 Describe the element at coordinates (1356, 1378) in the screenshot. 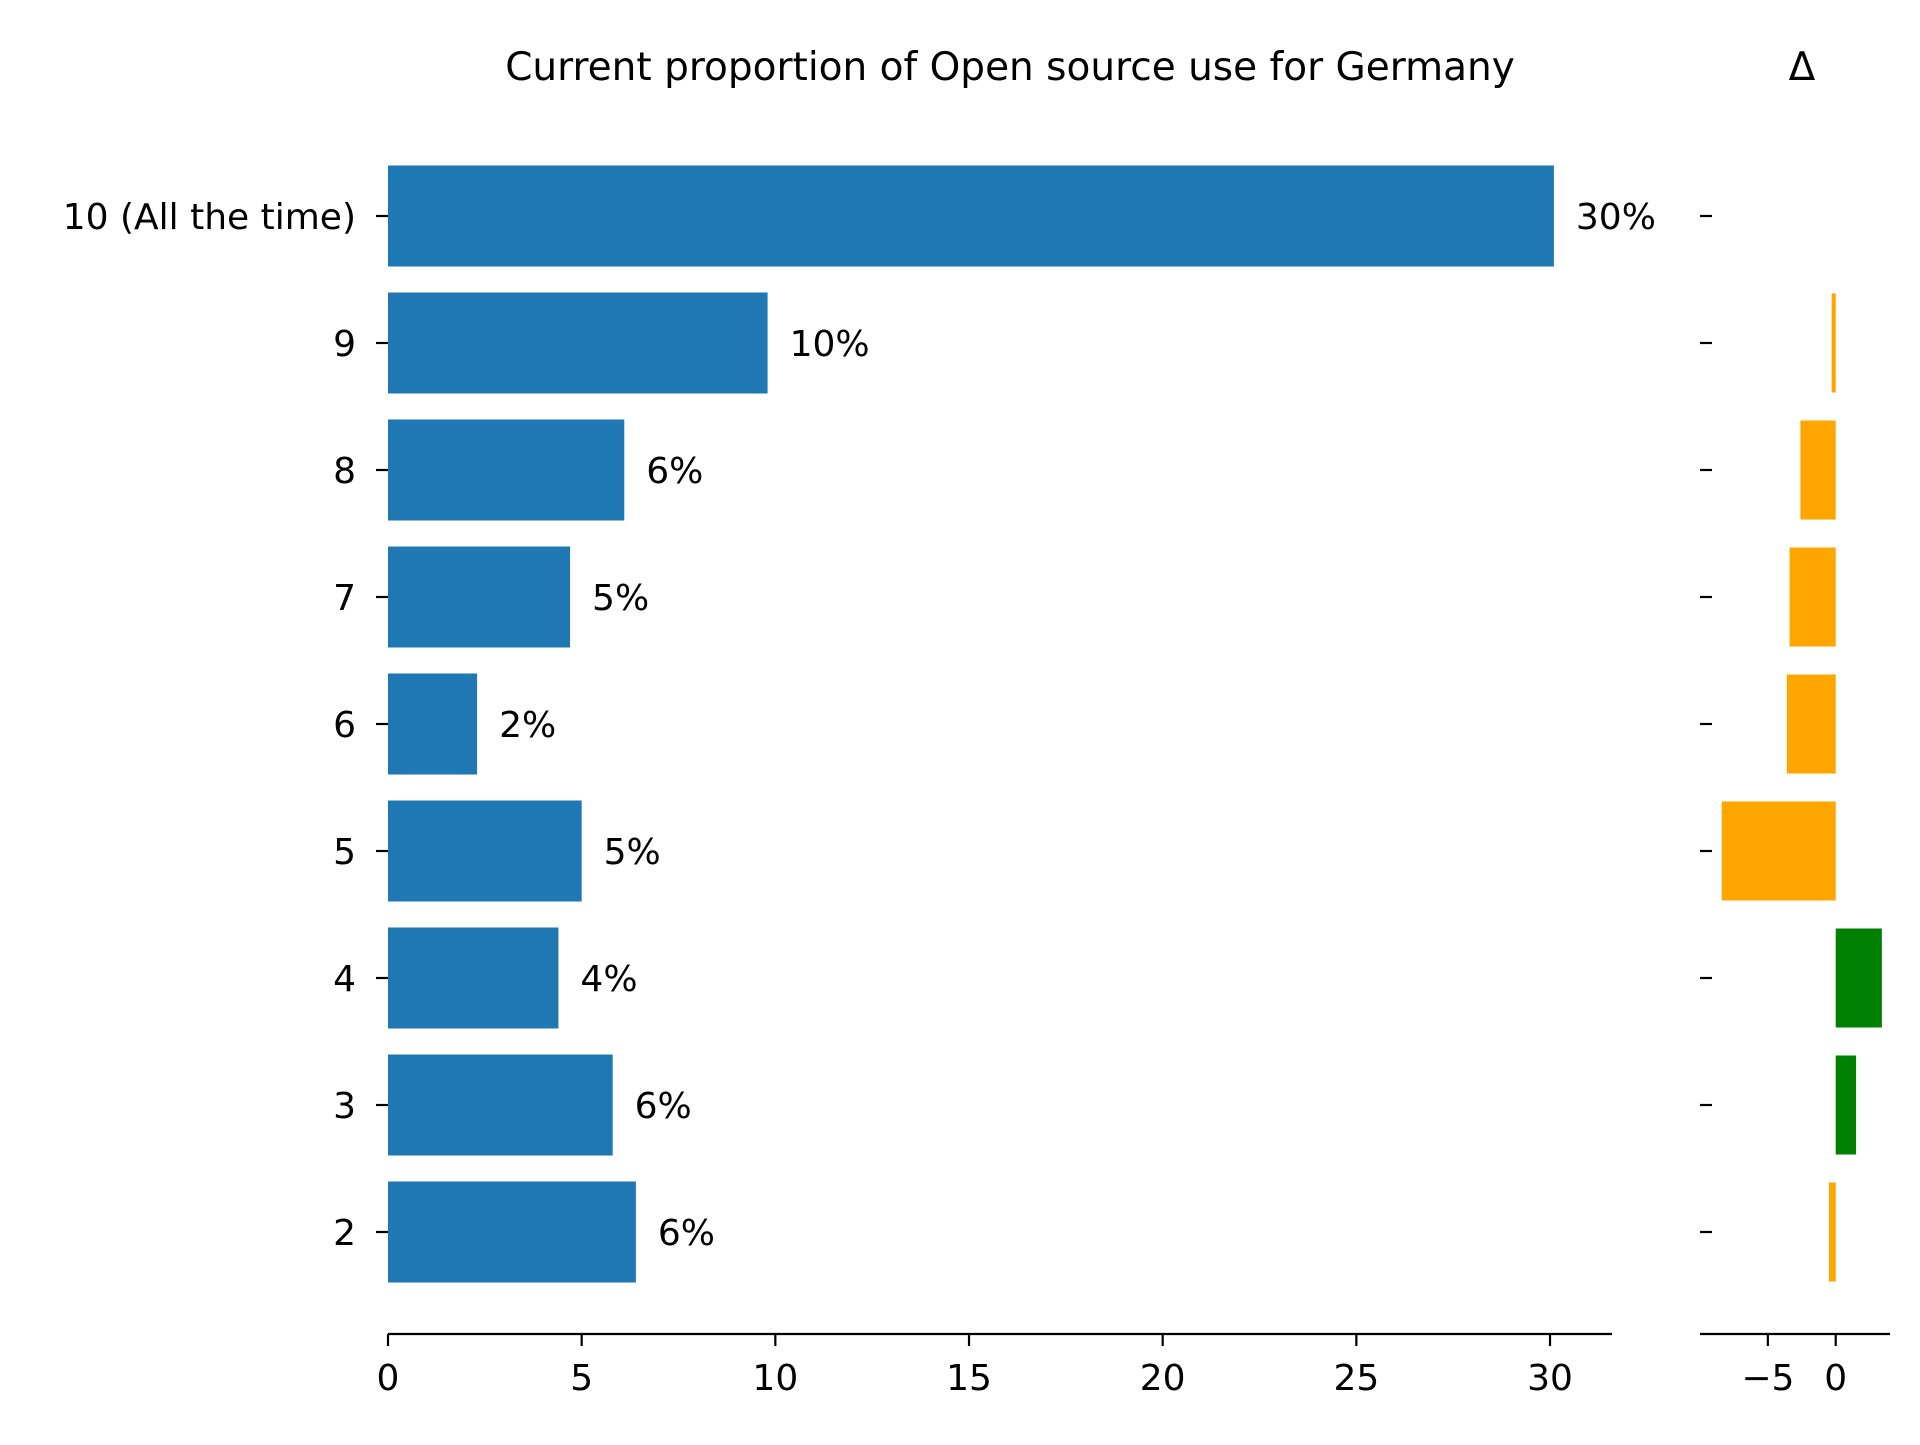

I see `x-tick-label: 25` at that location.